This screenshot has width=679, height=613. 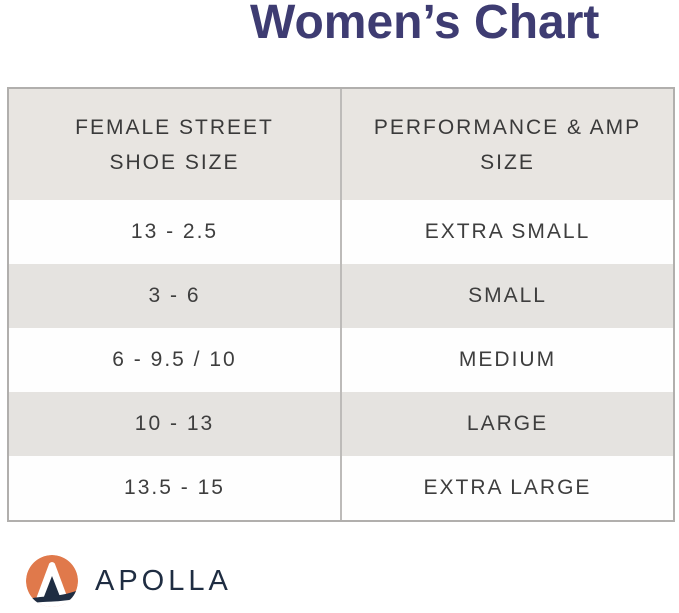 I want to click on amp-size-cell: EXTRA SMALL, so click(x=507, y=231).